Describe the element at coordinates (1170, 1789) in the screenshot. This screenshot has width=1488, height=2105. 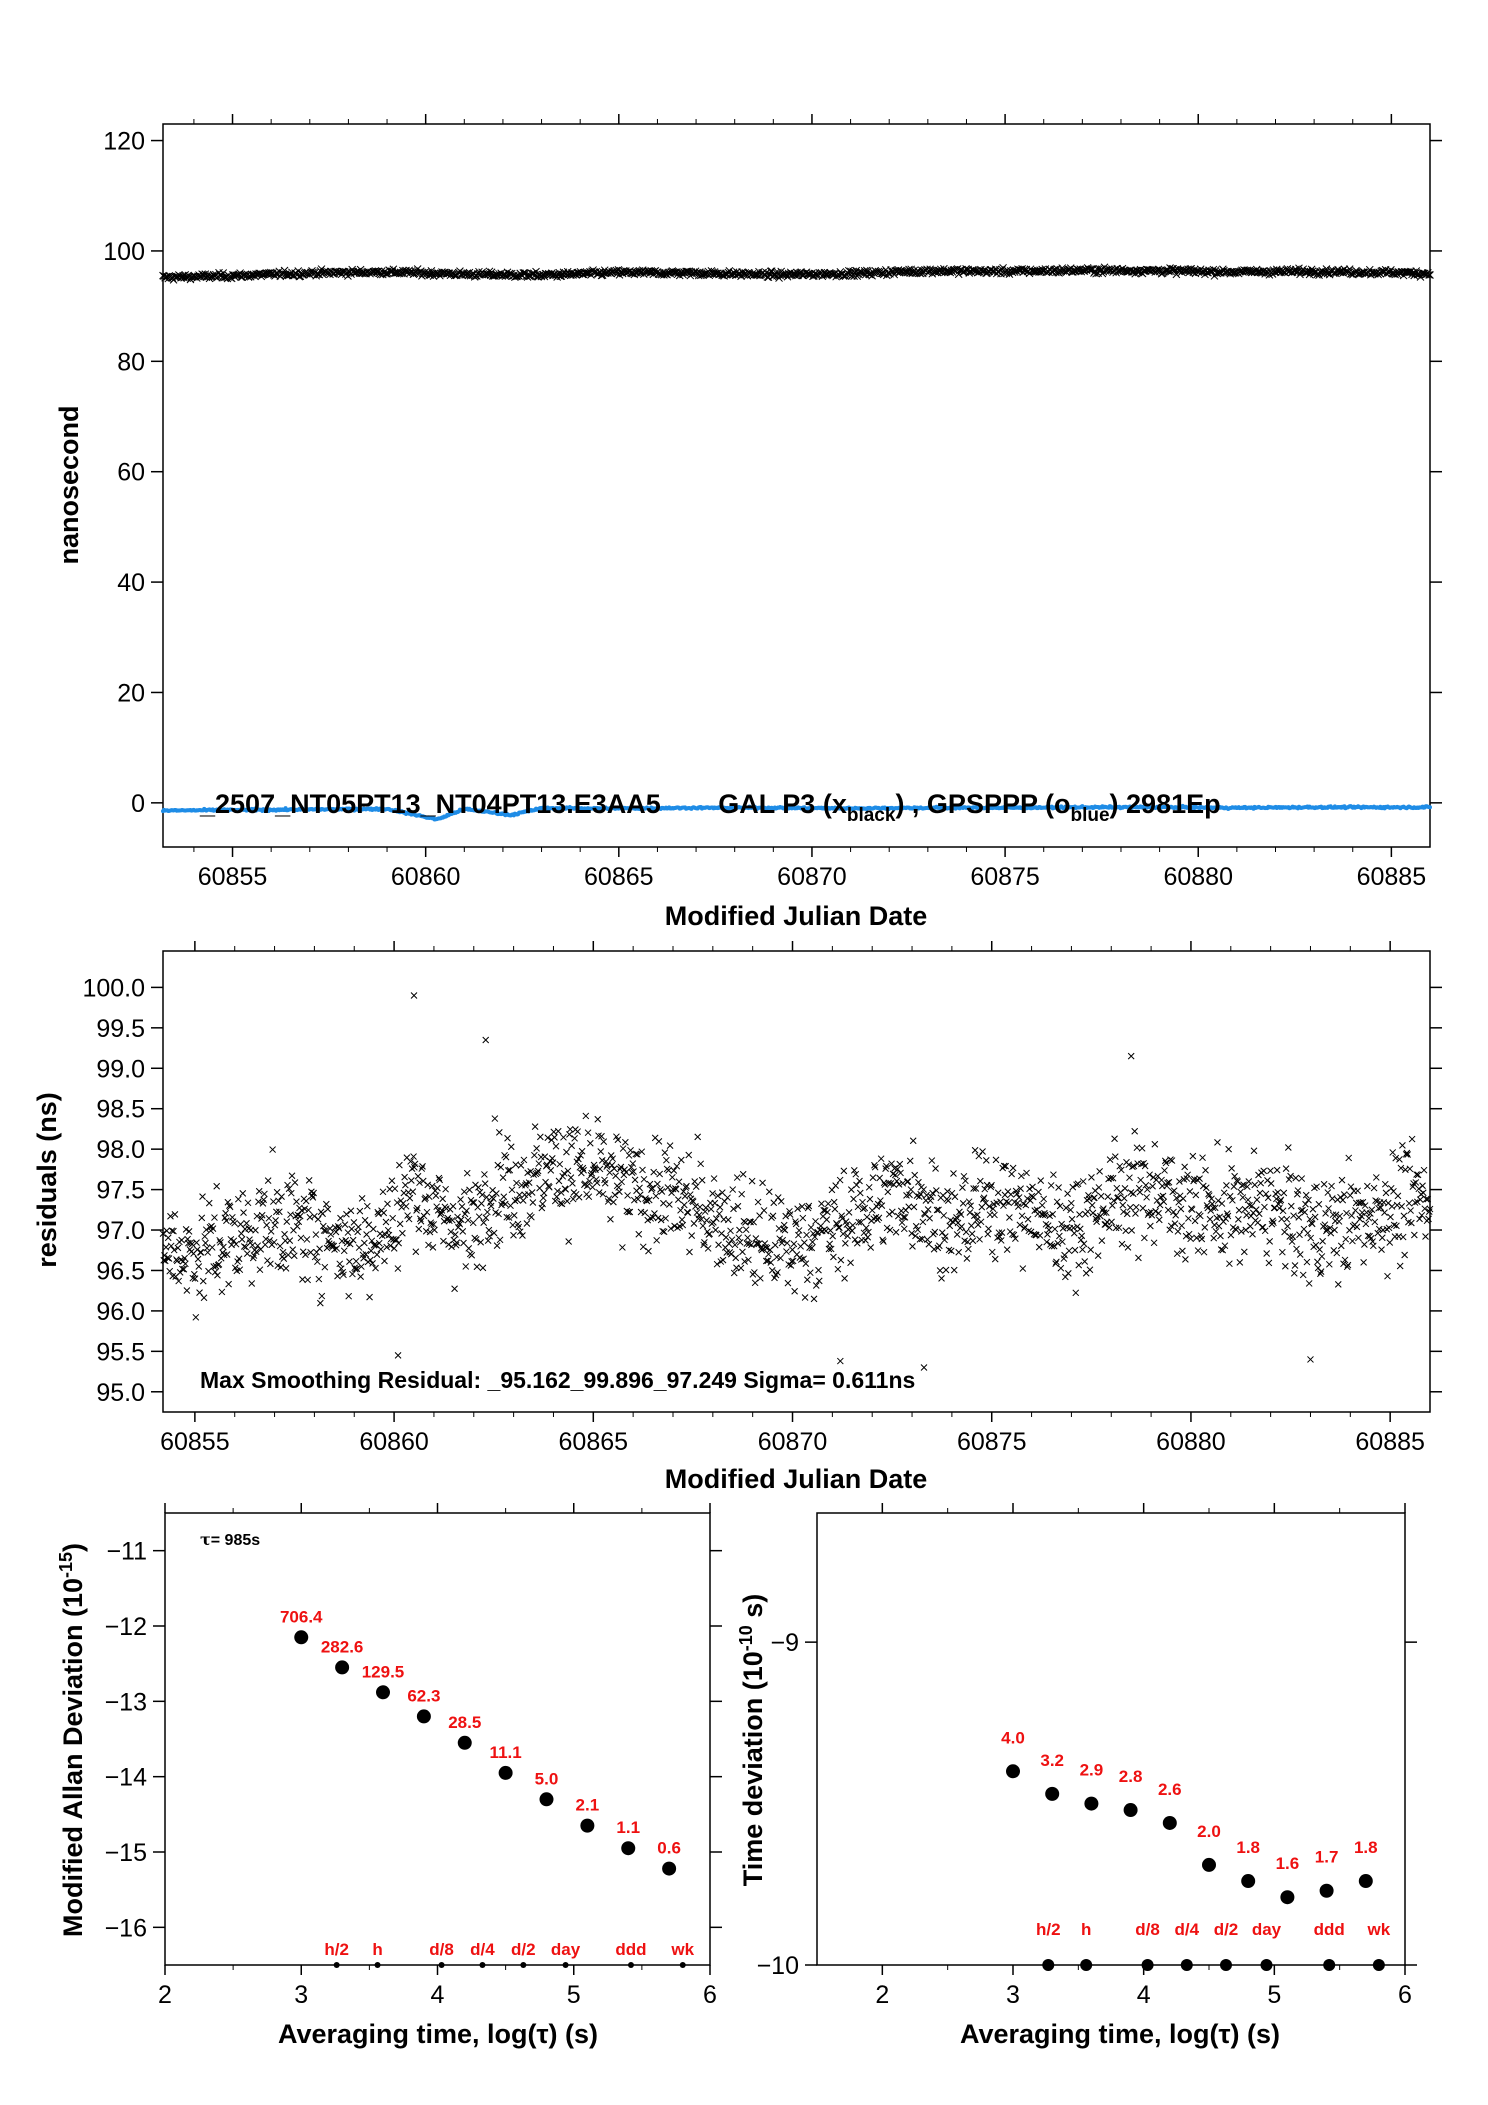
I see `deviation-point-label: 2.6` at that location.